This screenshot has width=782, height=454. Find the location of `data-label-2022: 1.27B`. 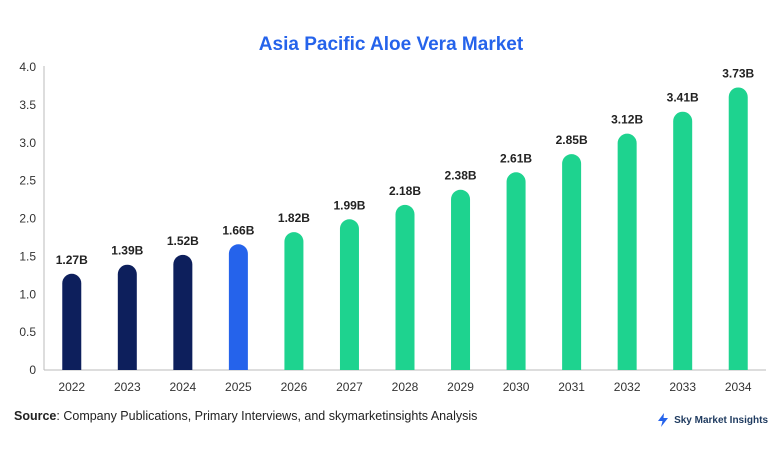

data-label-2022: 1.27B is located at coordinates (72, 260).